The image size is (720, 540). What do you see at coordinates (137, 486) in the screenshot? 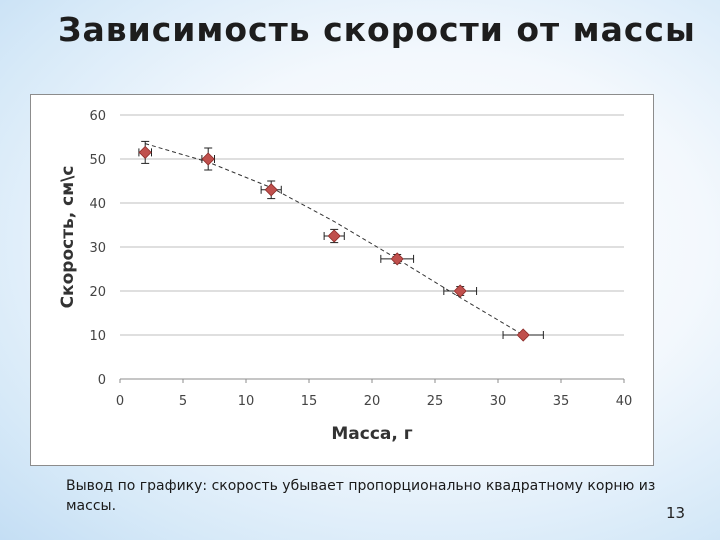
I see `conclusion-lead: Вывод по графику:` at bounding box center [137, 486].